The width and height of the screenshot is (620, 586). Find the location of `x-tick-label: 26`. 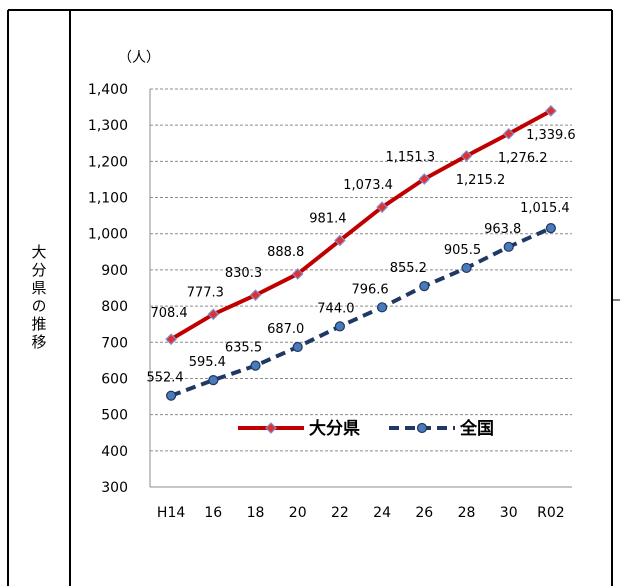

x-tick-label: 26 is located at coordinates (424, 513).